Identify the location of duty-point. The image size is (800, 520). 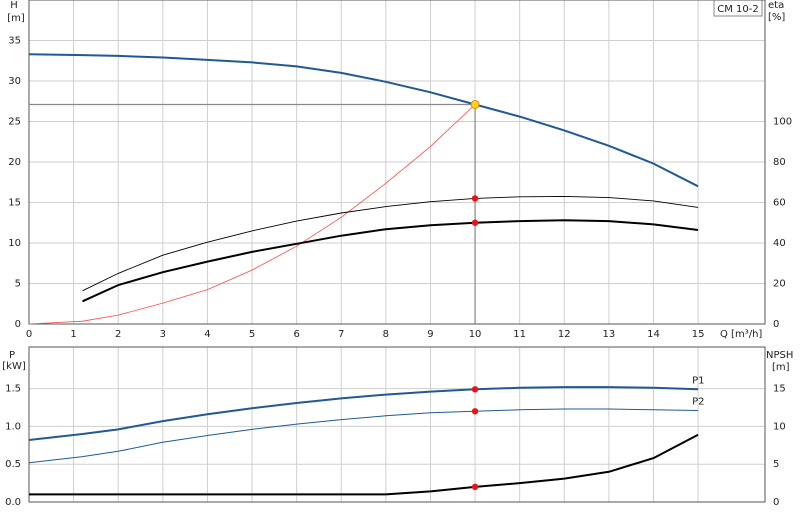
(475, 104).